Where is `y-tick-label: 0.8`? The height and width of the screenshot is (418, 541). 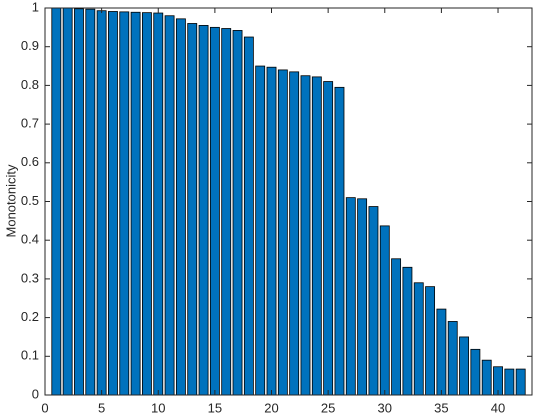 y-tick-label: 0.8 is located at coordinates (30, 84).